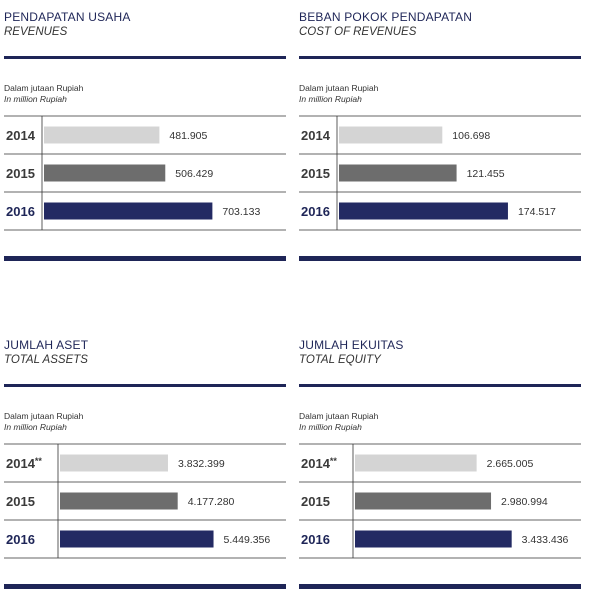 The height and width of the screenshot is (598, 591). Describe the element at coordinates (486, 174) in the screenshot. I see `value-label: 121.455` at that location.